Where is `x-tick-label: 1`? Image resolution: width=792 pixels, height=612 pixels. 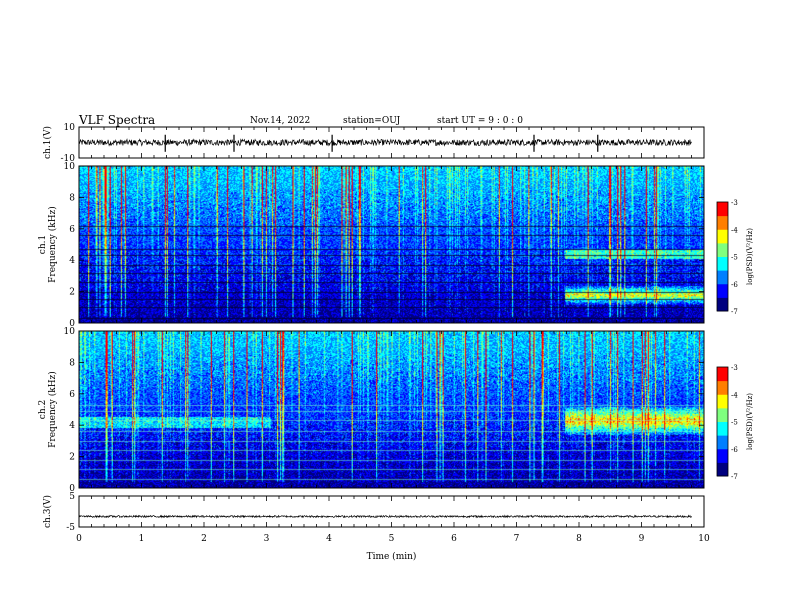 x-tick-label: 1 is located at coordinates (142, 539).